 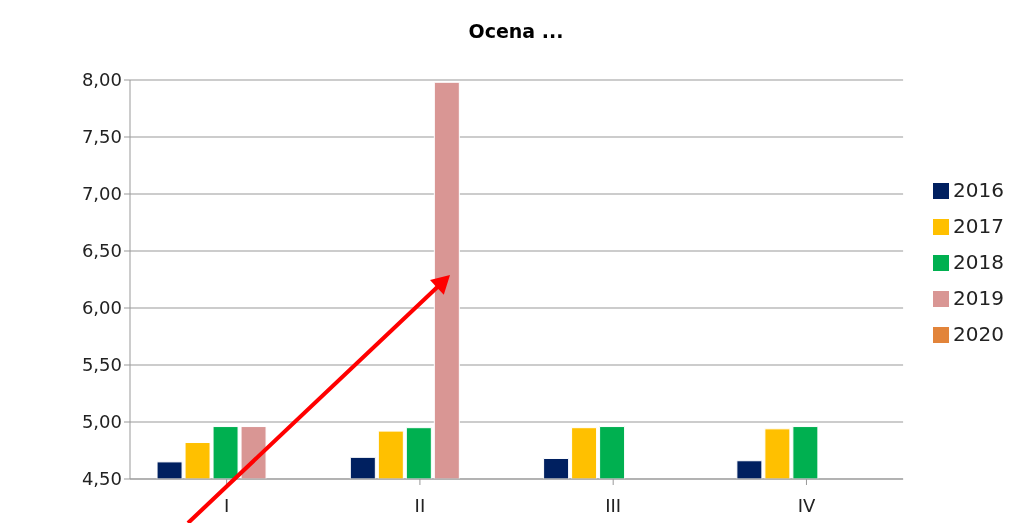 I want to click on legend-label: 2016, so click(x=978, y=189).